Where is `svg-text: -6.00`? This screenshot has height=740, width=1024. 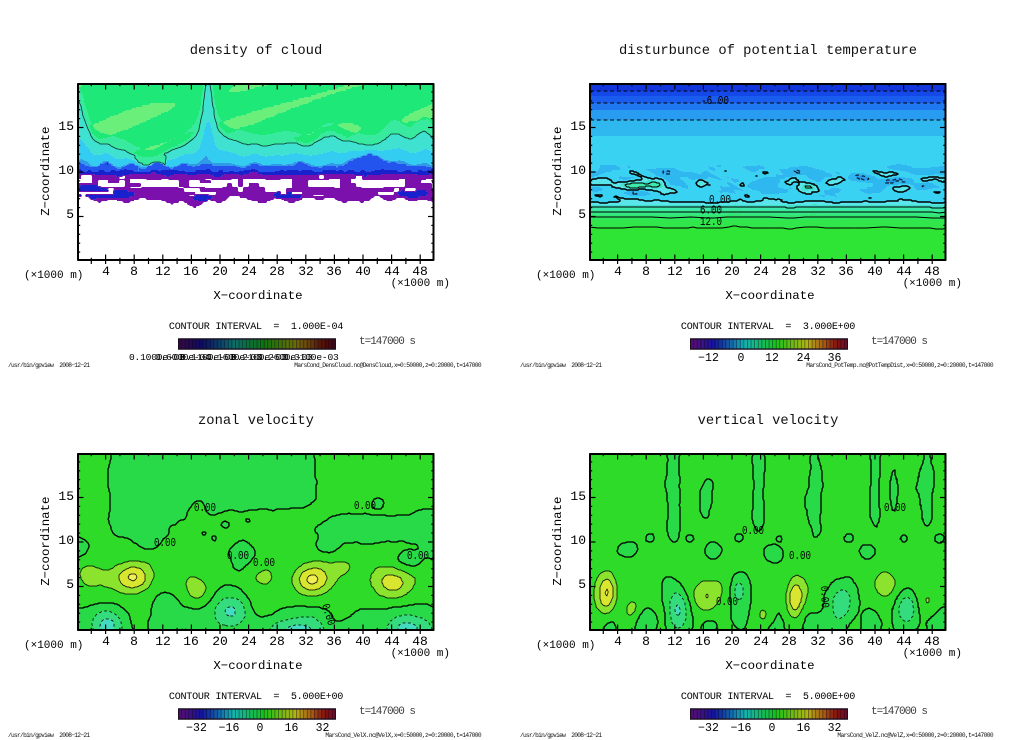
svg-text: -6.00 is located at coordinates (715, 101).